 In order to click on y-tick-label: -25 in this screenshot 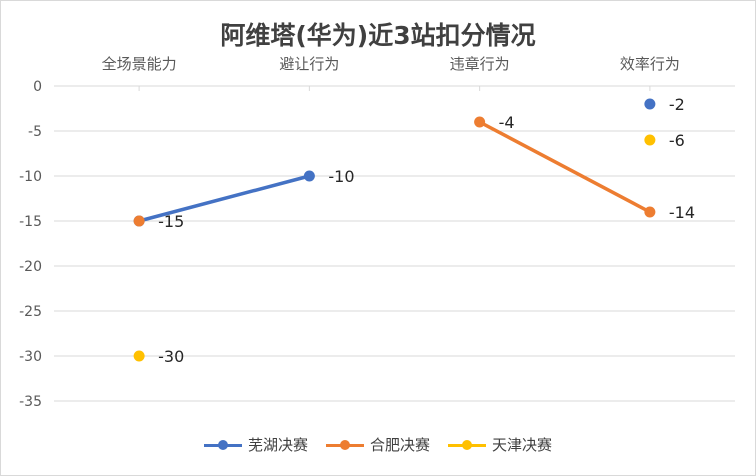, I will do `click(30, 312)`.